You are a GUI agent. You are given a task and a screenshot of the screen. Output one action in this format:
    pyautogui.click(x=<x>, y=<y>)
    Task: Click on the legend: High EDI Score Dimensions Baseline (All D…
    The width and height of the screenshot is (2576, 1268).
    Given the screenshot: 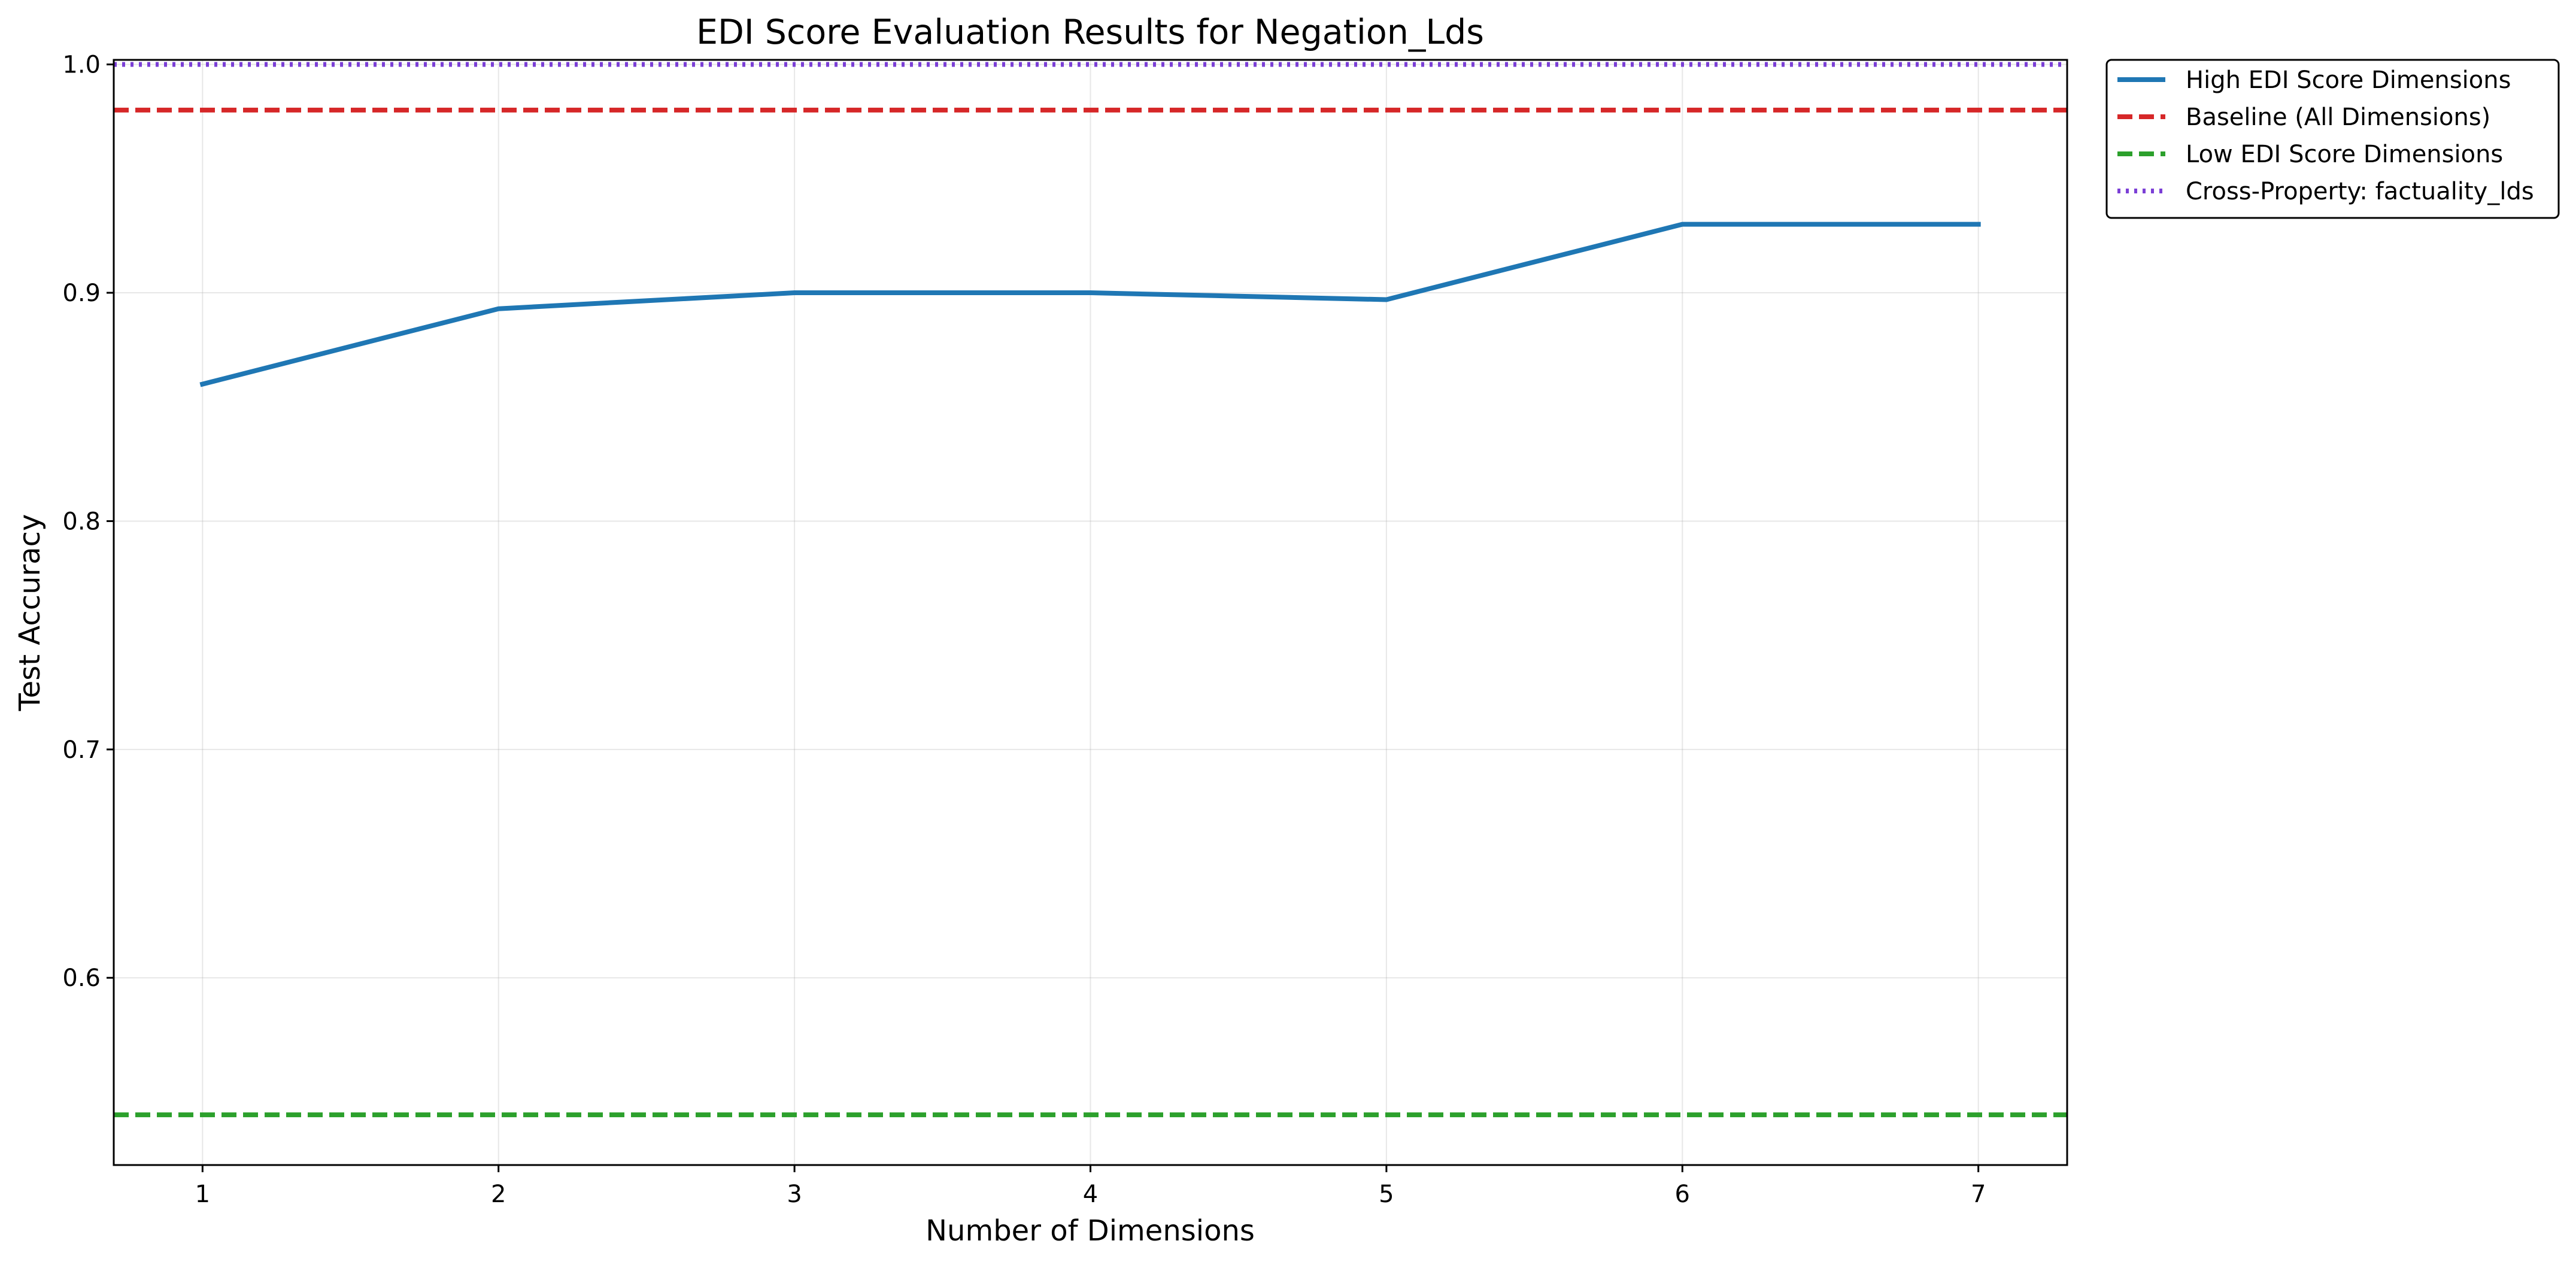 What is the action you would take?
    pyautogui.click(x=2332, y=139)
    